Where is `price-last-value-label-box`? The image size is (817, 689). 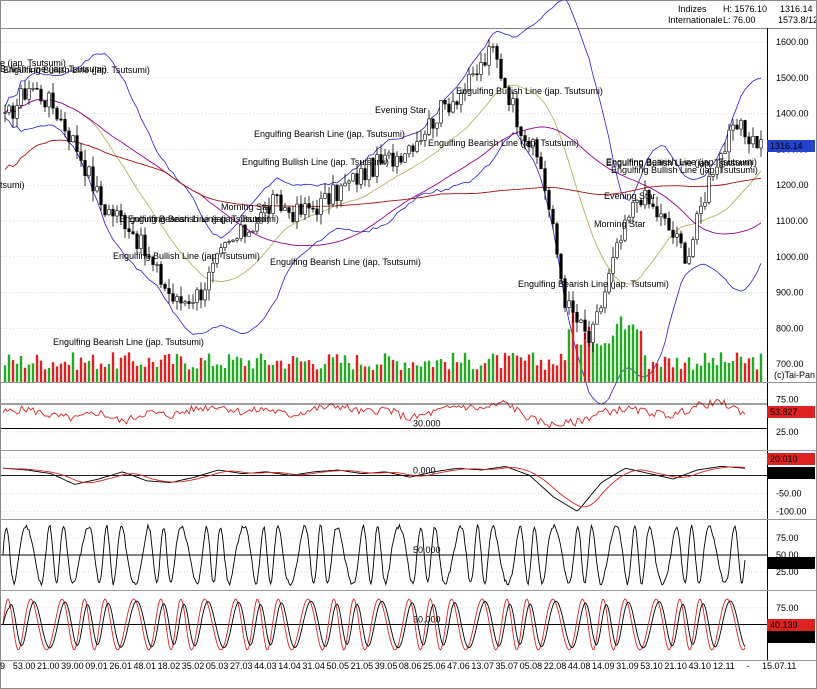 price-last-value-label-box is located at coordinates (791, 146).